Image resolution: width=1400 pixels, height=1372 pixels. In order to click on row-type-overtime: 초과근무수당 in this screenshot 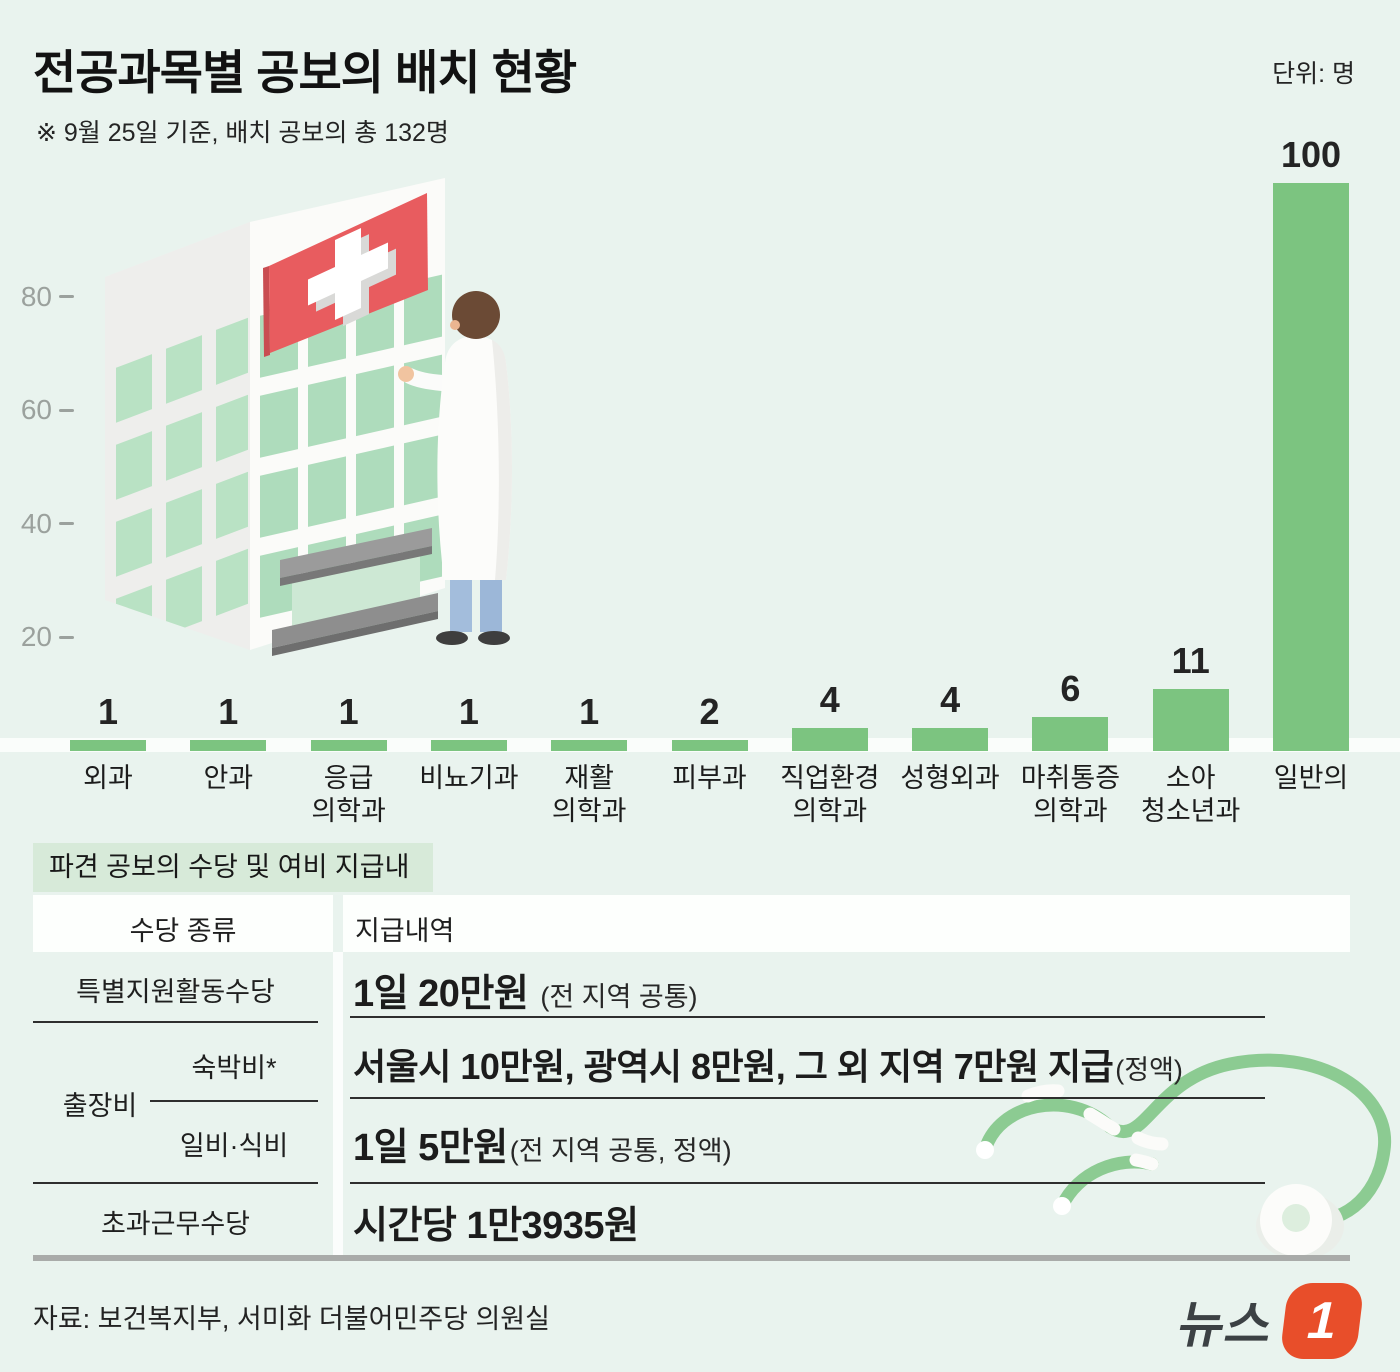, I will do `click(175, 1224)`.